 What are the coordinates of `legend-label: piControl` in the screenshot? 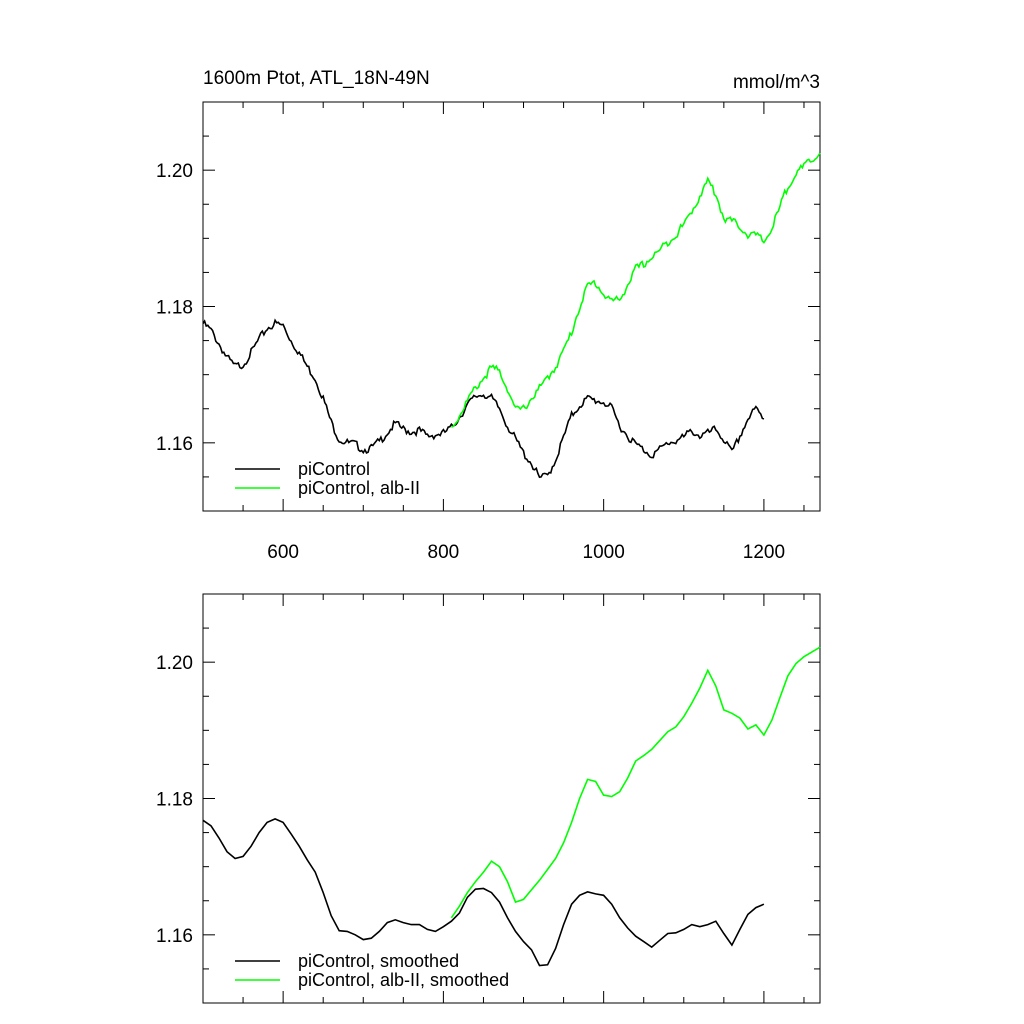 It's located at (334, 469).